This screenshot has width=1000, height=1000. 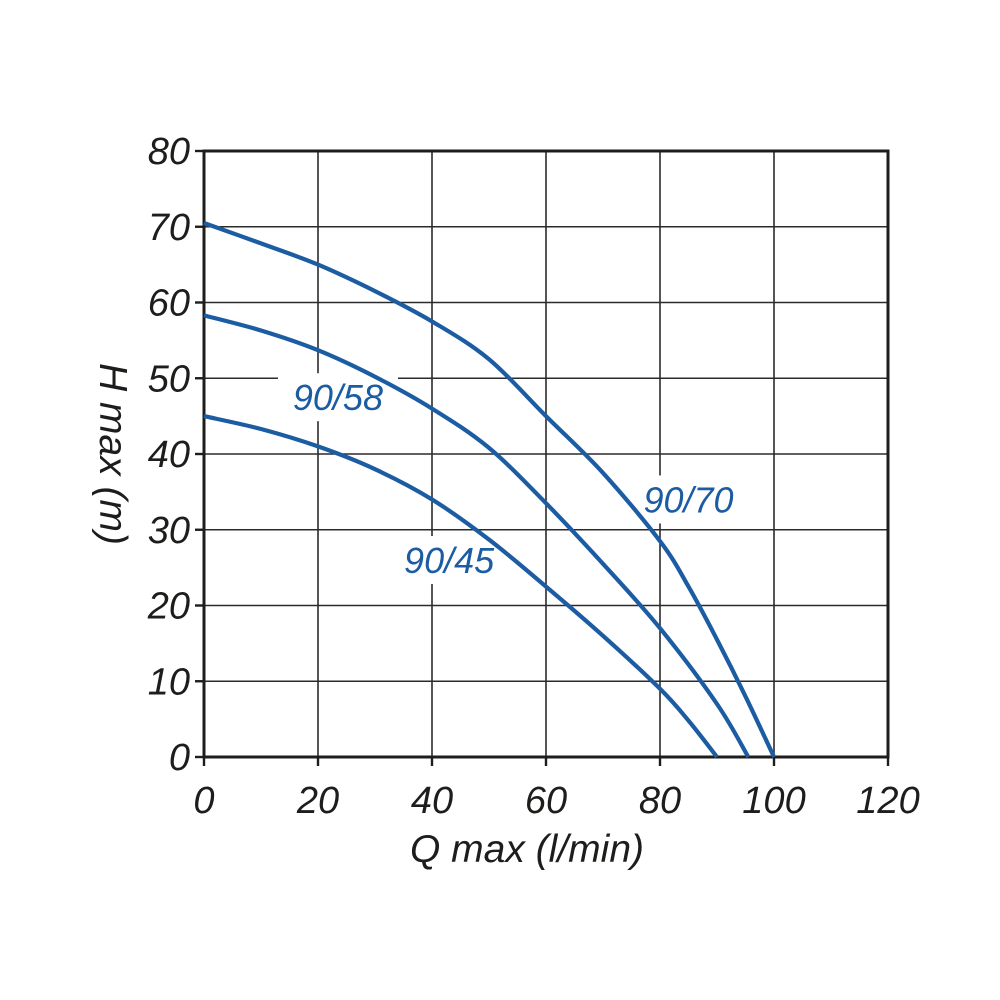 I want to click on curve-label-90-58: 90/58, so click(x=338, y=397).